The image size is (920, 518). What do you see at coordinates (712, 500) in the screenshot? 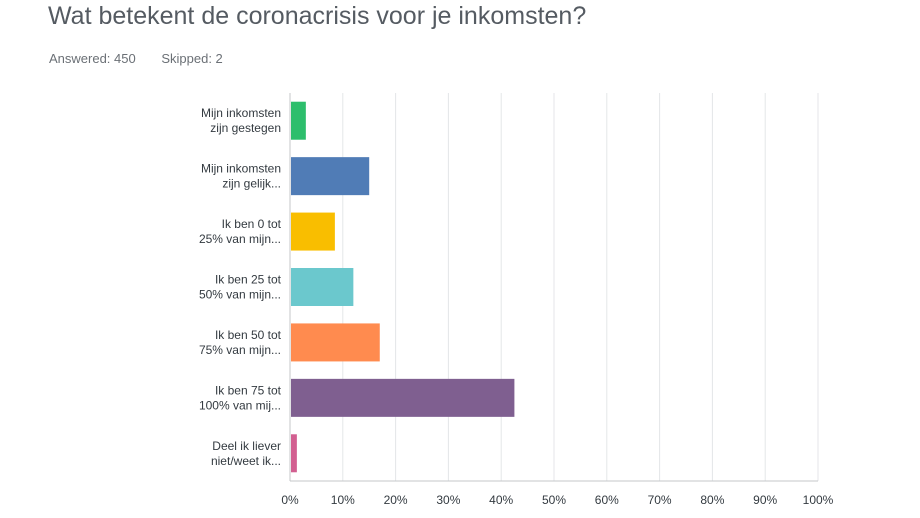
I see `x-tick-label: 80%` at bounding box center [712, 500].